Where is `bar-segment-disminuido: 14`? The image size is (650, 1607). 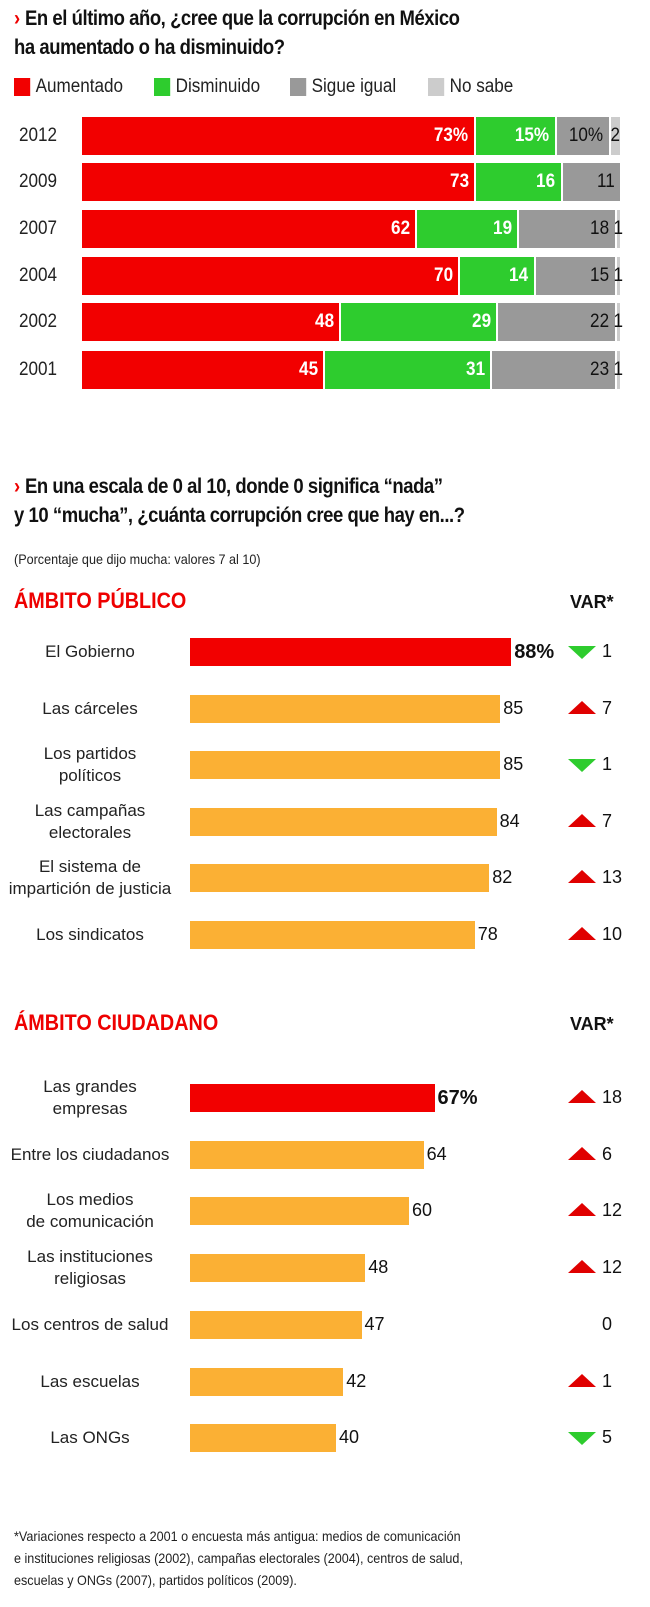
bar-segment-disminuido: 14 is located at coordinates (497, 276).